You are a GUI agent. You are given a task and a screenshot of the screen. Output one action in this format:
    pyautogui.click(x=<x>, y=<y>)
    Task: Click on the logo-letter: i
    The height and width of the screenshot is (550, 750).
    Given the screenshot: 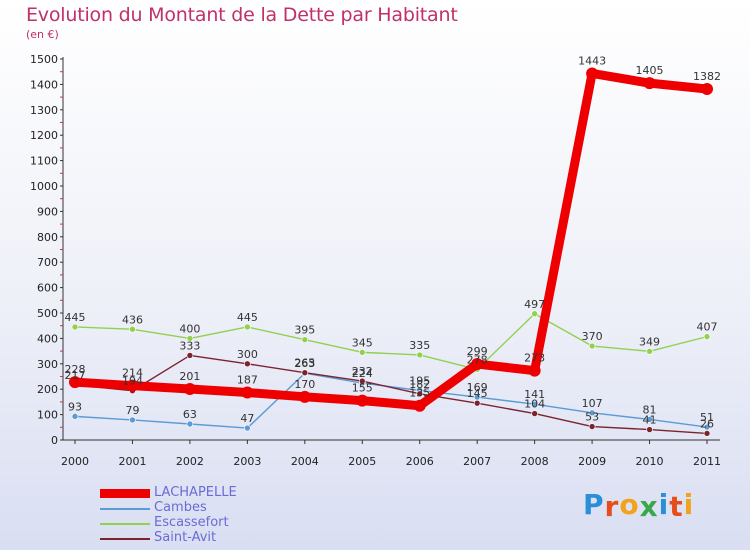 What is the action you would take?
    pyautogui.click(x=689, y=504)
    